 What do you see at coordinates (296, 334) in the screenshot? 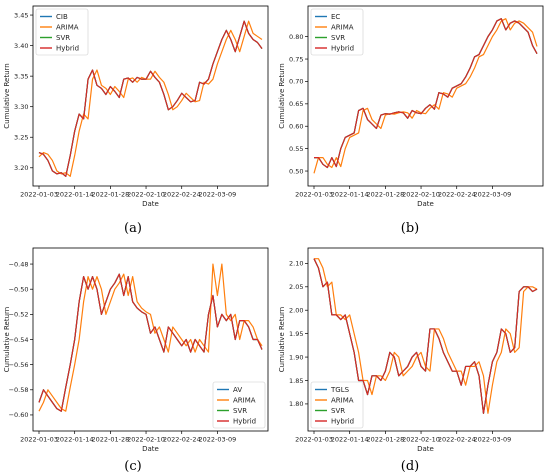
I see `y-tick-label: 1.95` at bounding box center [296, 334].